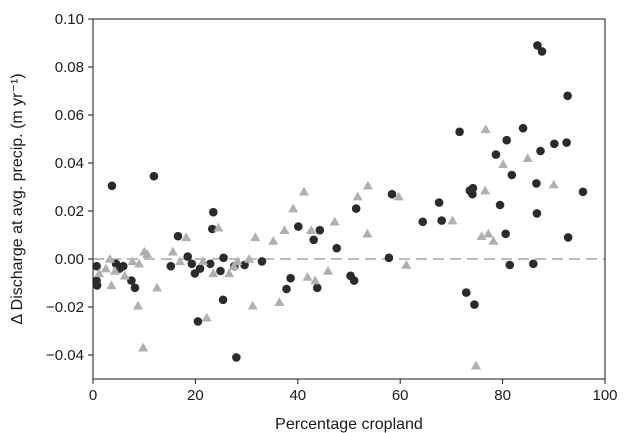 The height and width of the screenshot is (433, 625). What do you see at coordinates (69, 115) in the screenshot?
I see `y-tick-label: 0.06` at bounding box center [69, 115].